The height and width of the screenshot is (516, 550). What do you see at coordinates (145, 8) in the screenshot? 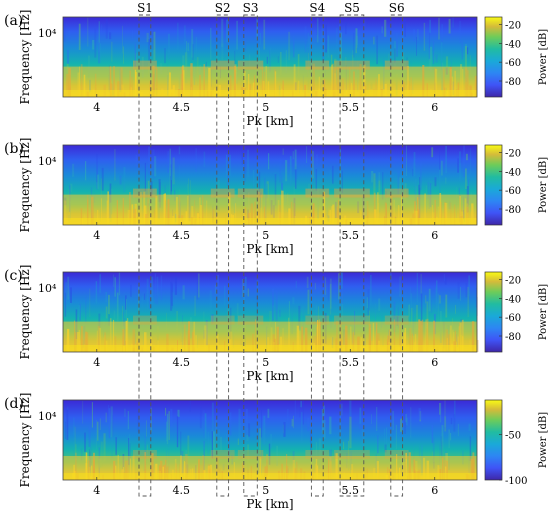
I see `region-label-s1: S1` at bounding box center [145, 8].